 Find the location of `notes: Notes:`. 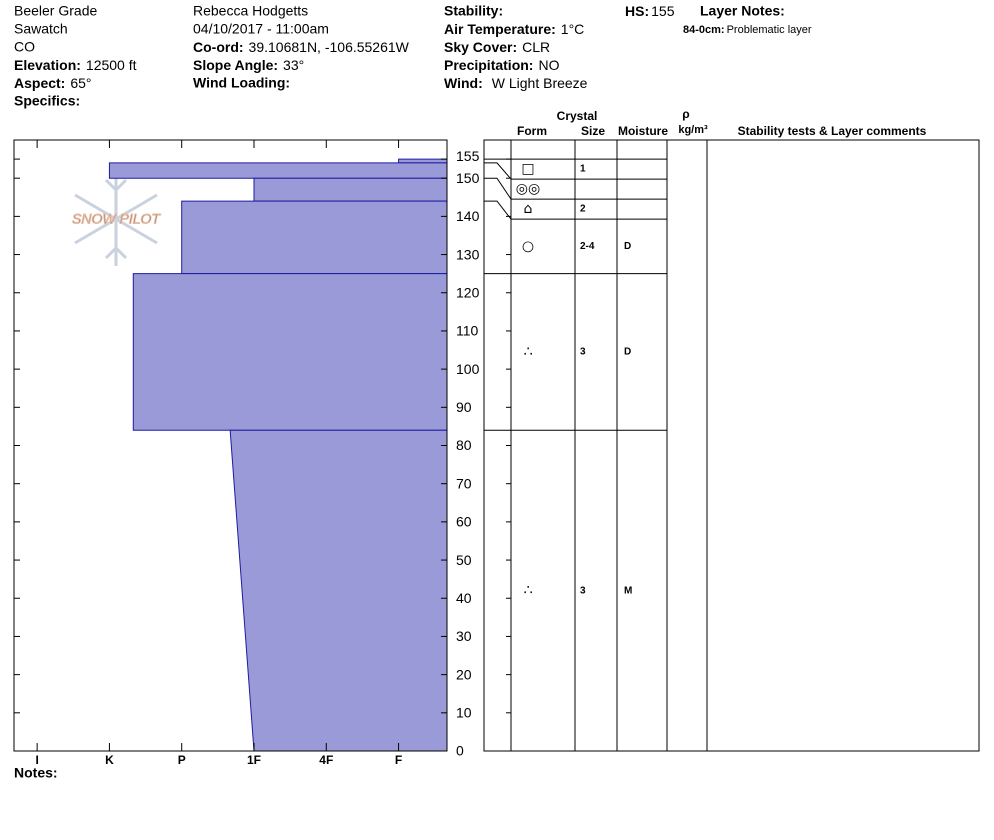

notes: Notes: is located at coordinates (36, 773).